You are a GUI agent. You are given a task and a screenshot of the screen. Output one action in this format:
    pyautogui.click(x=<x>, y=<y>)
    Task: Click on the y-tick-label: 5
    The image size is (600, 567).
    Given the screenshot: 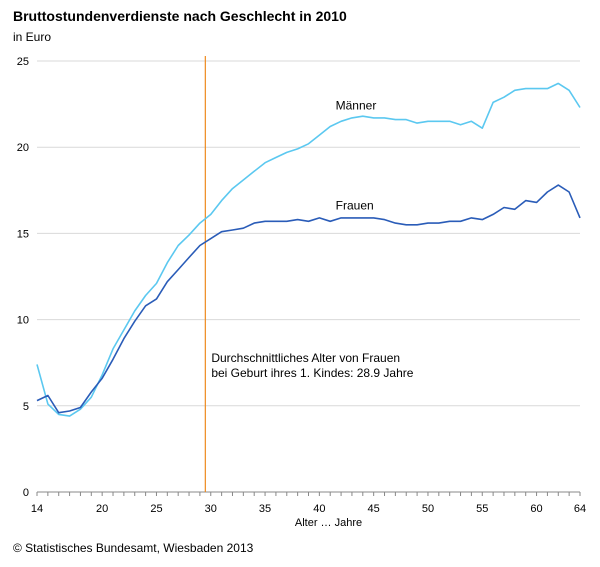 What is the action you would take?
    pyautogui.click(x=26, y=407)
    